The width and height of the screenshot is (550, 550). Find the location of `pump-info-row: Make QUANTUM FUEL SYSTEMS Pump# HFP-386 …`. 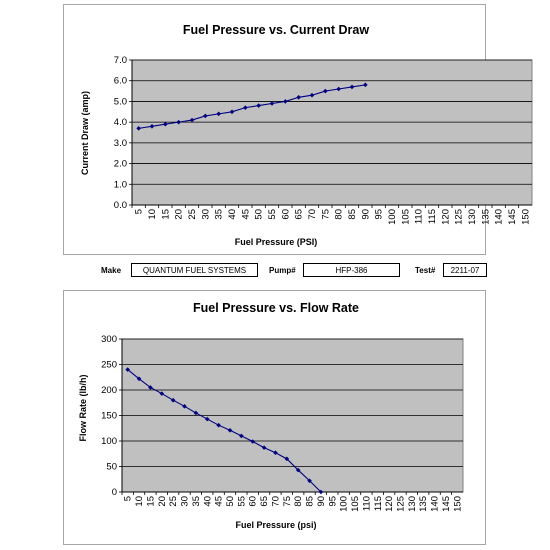

pump-info-row: Make QUANTUM FUEL SYSTEMS Pump# HFP-386 … is located at coordinates (275, 271).